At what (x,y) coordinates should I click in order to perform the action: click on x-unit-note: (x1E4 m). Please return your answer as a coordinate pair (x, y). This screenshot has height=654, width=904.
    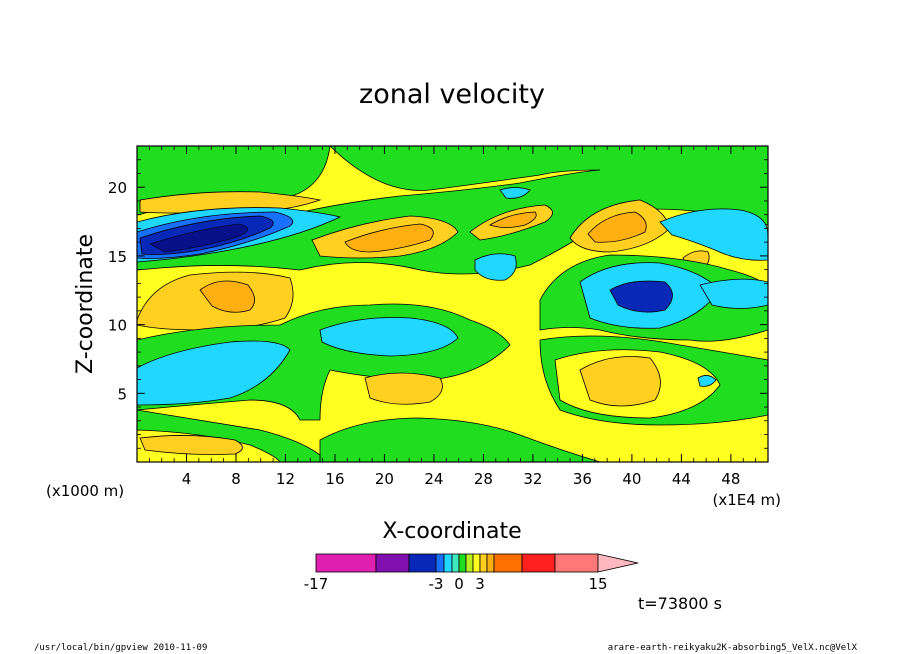
    Looking at the image, I should click on (746, 500).